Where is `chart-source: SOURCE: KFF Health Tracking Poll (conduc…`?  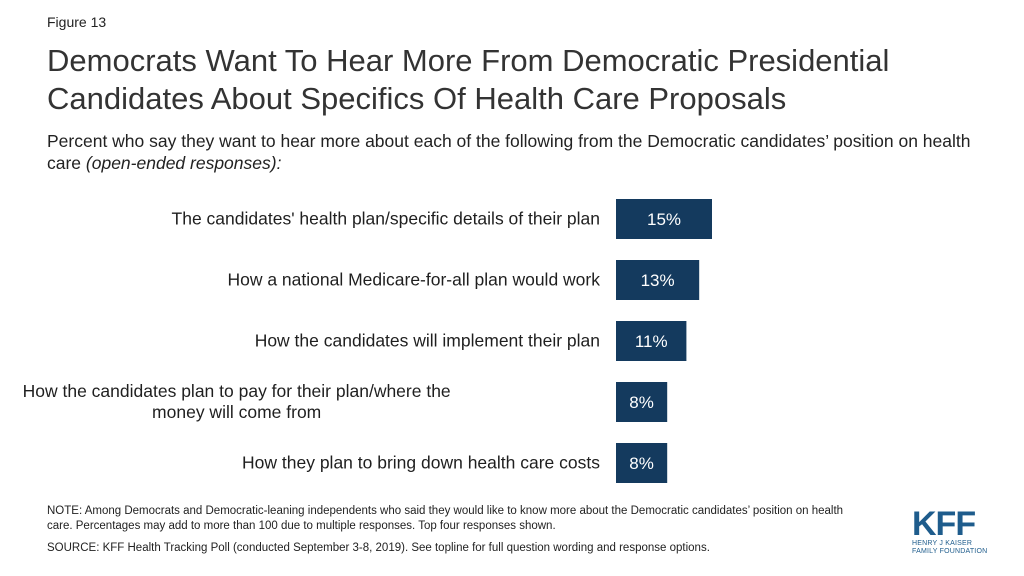
chart-source: SOURCE: KFF Health Tracking Poll (conduc… is located at coordinates (378, 548).